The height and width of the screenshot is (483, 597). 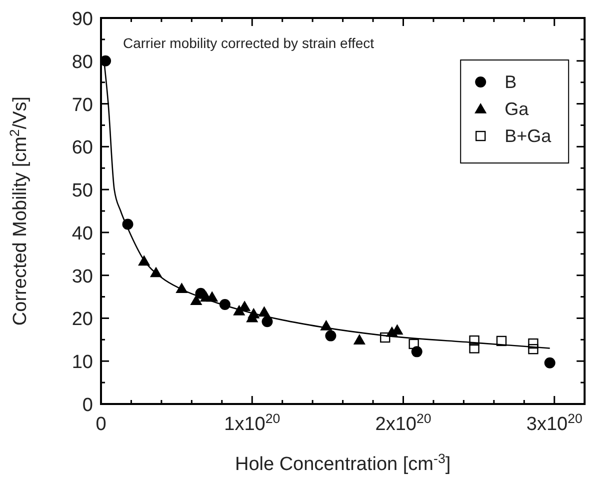 What do you see at coordinates (82, 277) in the screenshot?
I see `y-tick-label: 30` at bounding box center [82, 277].